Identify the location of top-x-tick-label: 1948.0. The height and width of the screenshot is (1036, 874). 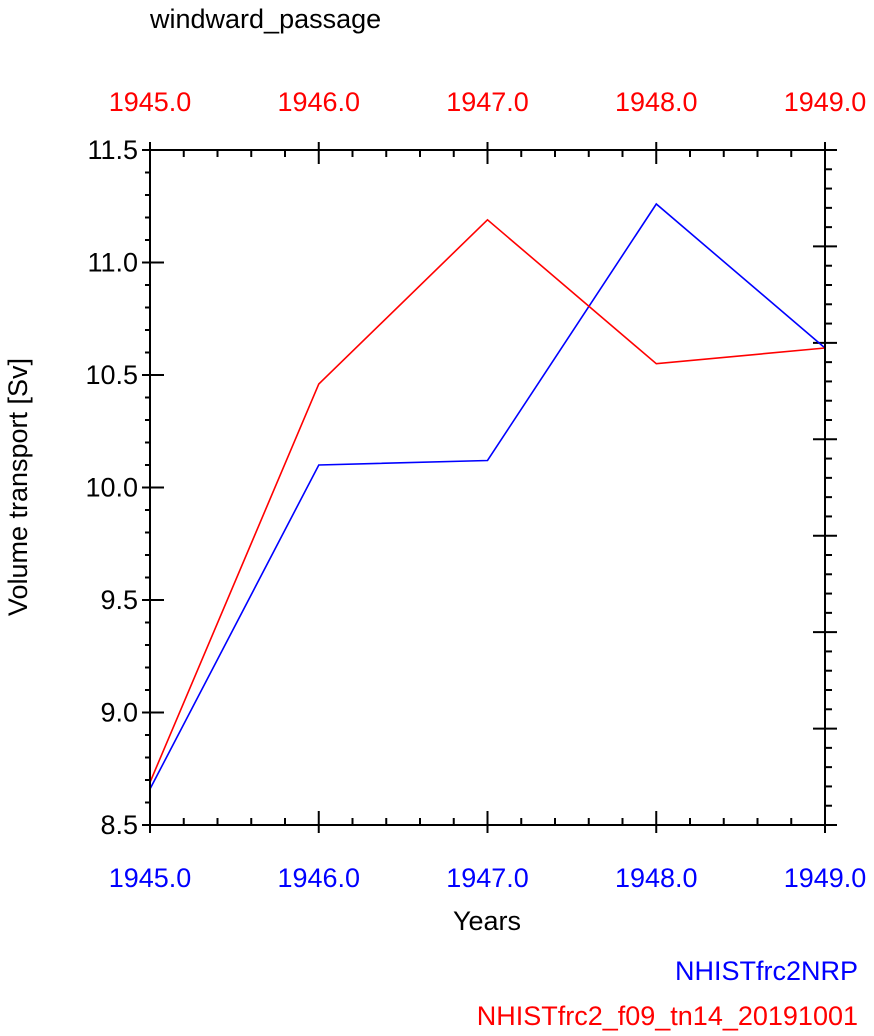
(656, 102).